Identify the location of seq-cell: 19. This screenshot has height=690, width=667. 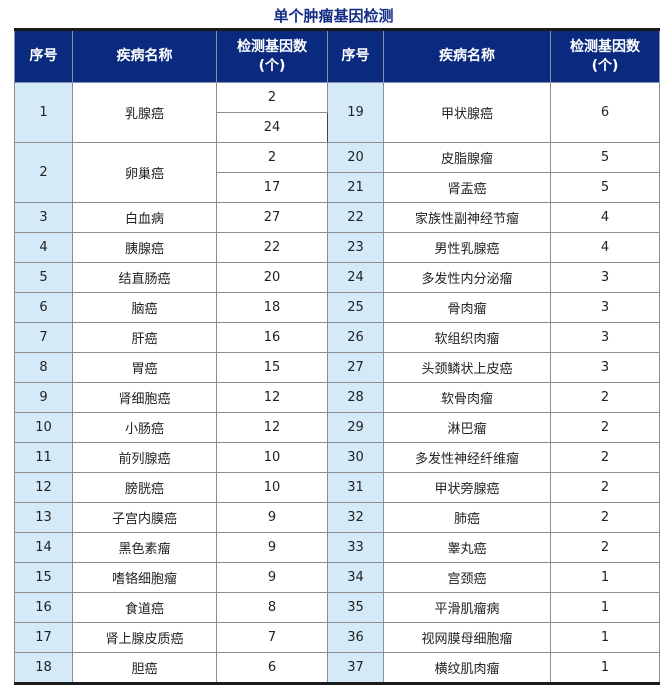
(355, 112).